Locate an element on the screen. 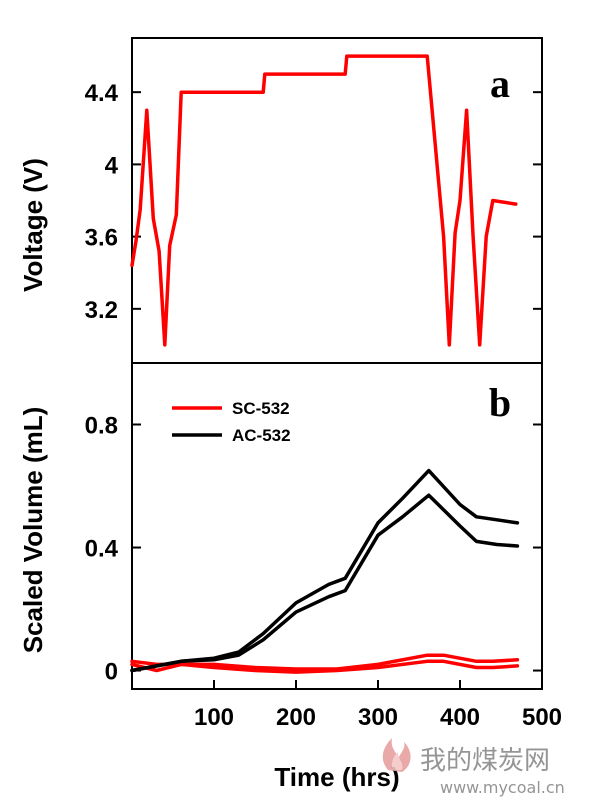 This screenshot has width=600, height=806. panel-b-y-axis-title: Scaled Volume (mL) is located at coordinates (33, 530).